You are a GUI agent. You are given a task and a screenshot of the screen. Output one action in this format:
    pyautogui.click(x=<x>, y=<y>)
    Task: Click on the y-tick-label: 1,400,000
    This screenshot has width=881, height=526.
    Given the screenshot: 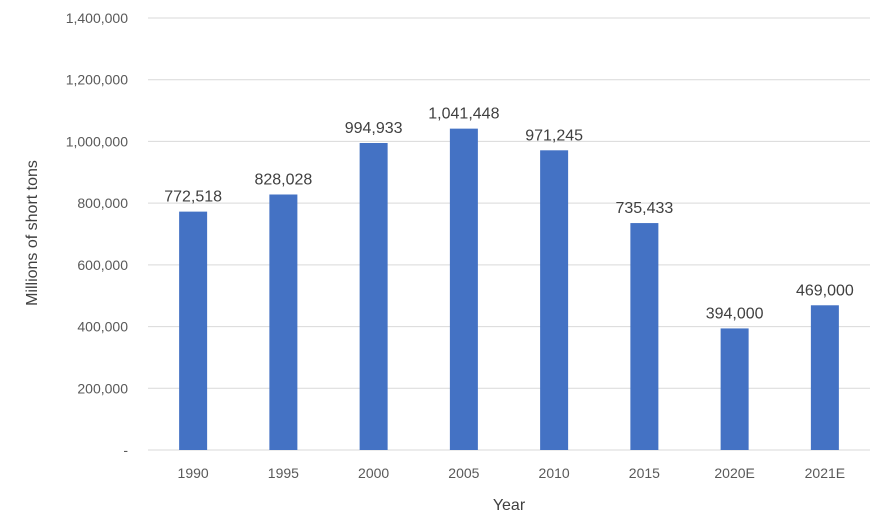 What is the action you would take?
    pyautogui.click(x=97, y=18)
    